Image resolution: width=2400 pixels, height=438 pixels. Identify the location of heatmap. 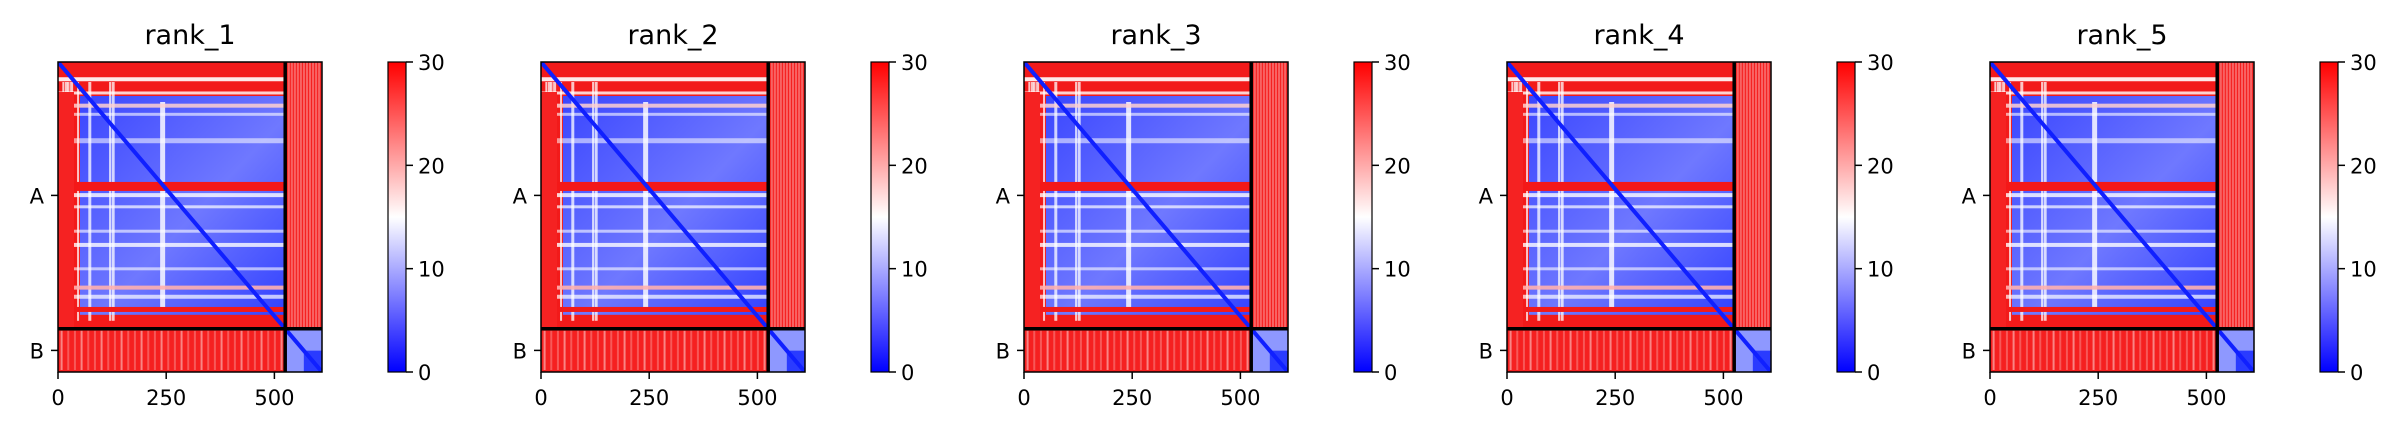
(1639, 217).